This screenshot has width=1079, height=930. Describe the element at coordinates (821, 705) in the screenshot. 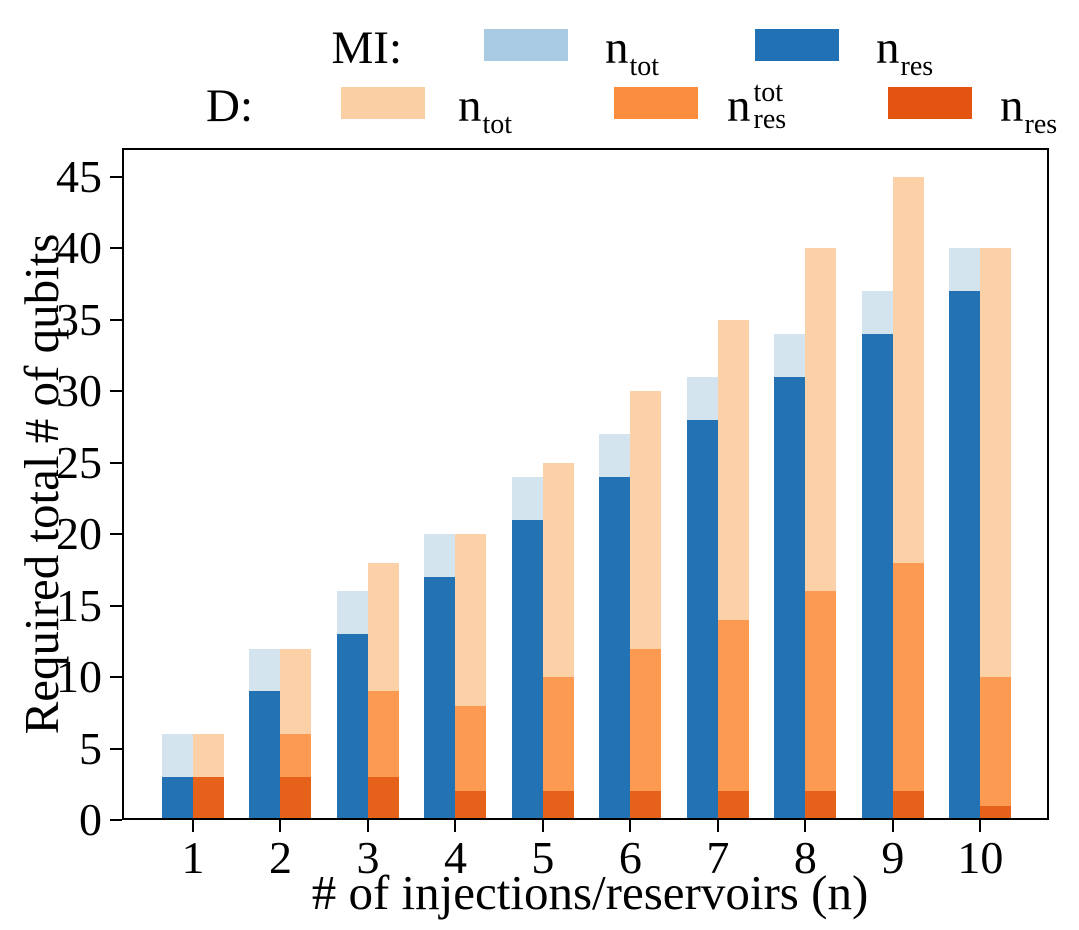

I see `bar-d-nrestot-n8` at that location.